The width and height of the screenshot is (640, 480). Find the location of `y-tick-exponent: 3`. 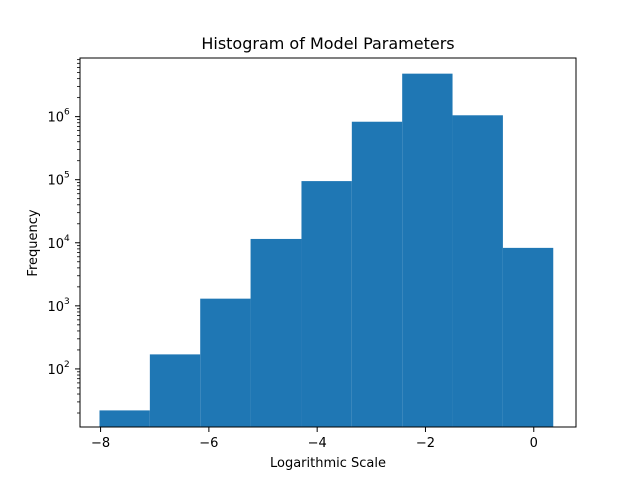

y-tick-exponent: 3 is located at coordinates (67, 302).